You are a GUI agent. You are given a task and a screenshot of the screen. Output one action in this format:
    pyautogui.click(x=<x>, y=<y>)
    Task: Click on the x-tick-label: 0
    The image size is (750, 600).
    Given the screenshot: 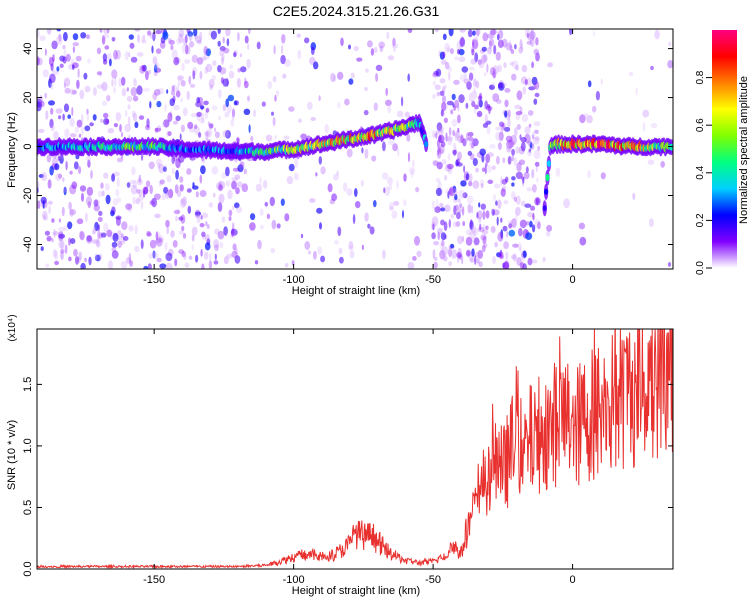 What is the action you would take?
    pyautogui.click(x=573, y=280)
    